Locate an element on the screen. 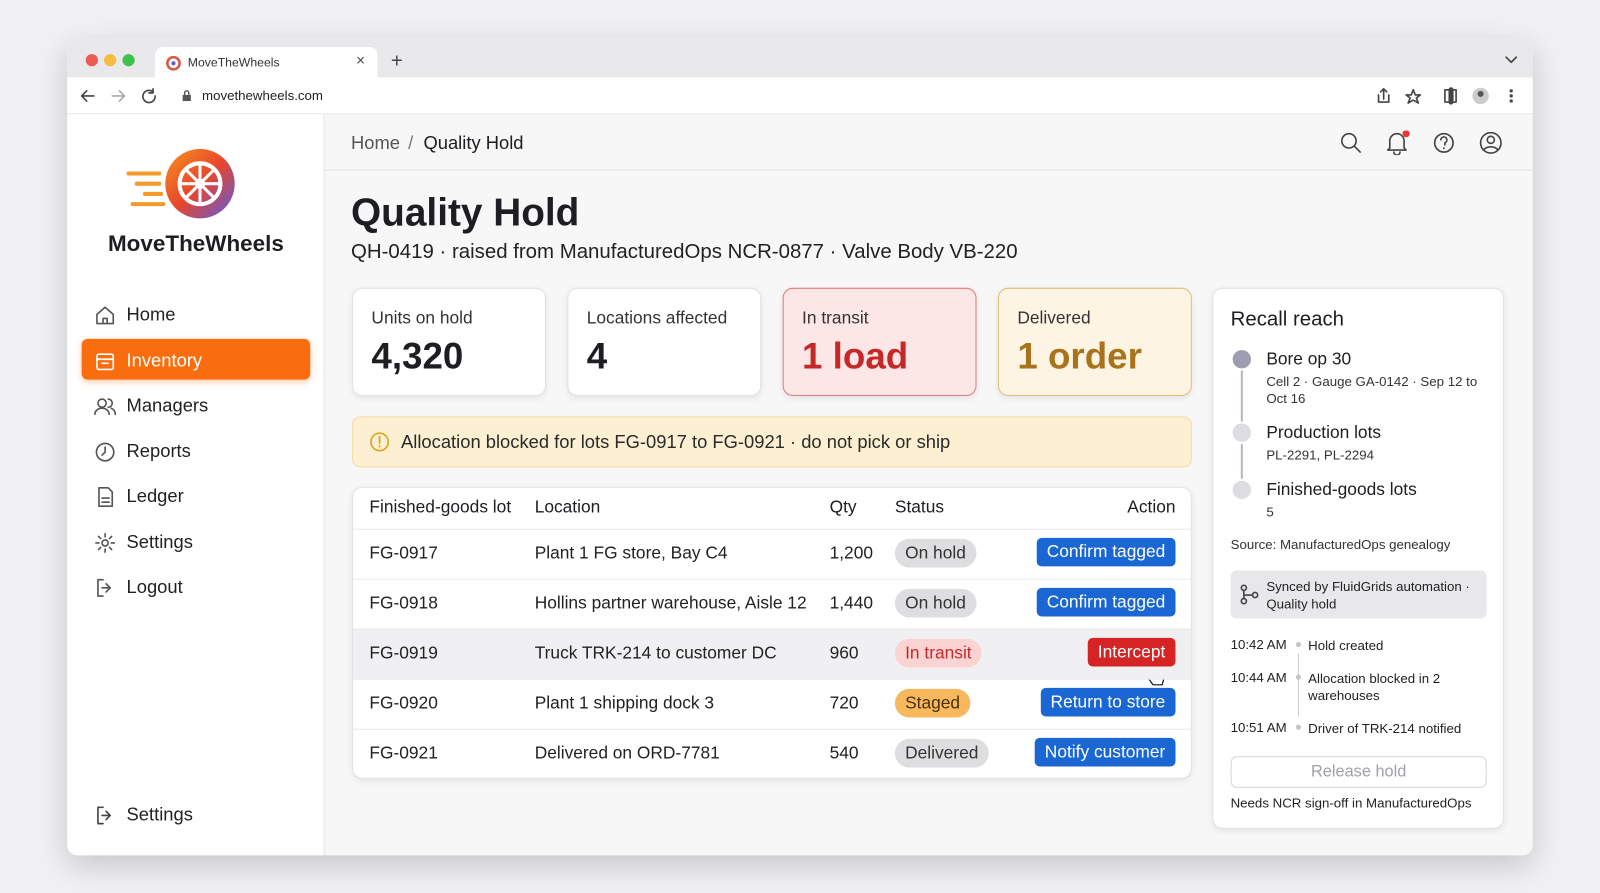 The width and height of the screenshot is (1600, 893). nav-item: Logout is located at coordinates (154, 587).